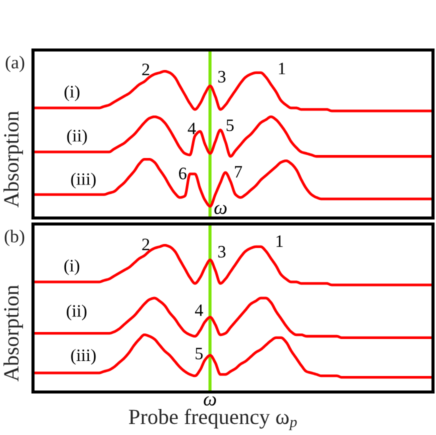 This screenshot has width=436, height=435. I want to click on x-axis-title: Probe frequency ω$_{p}$, so click(212, 419).